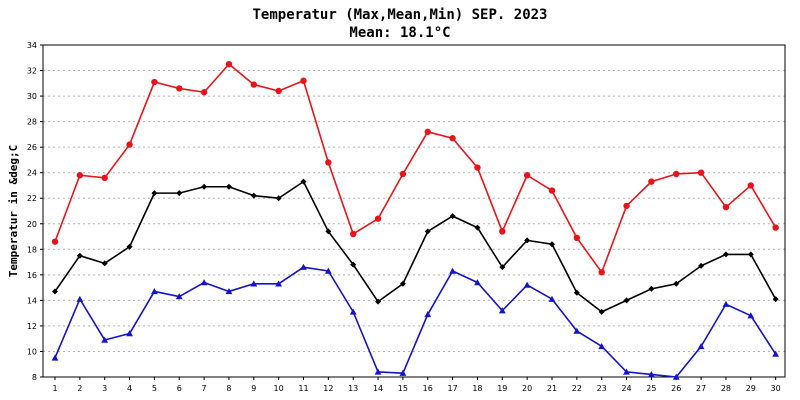 The width and height of the screenshot is (800, 400). What do you see at coordinates (32, 96) in the screenshot?
I see `y-tick-label: 30` at bounding box center [32, 96].